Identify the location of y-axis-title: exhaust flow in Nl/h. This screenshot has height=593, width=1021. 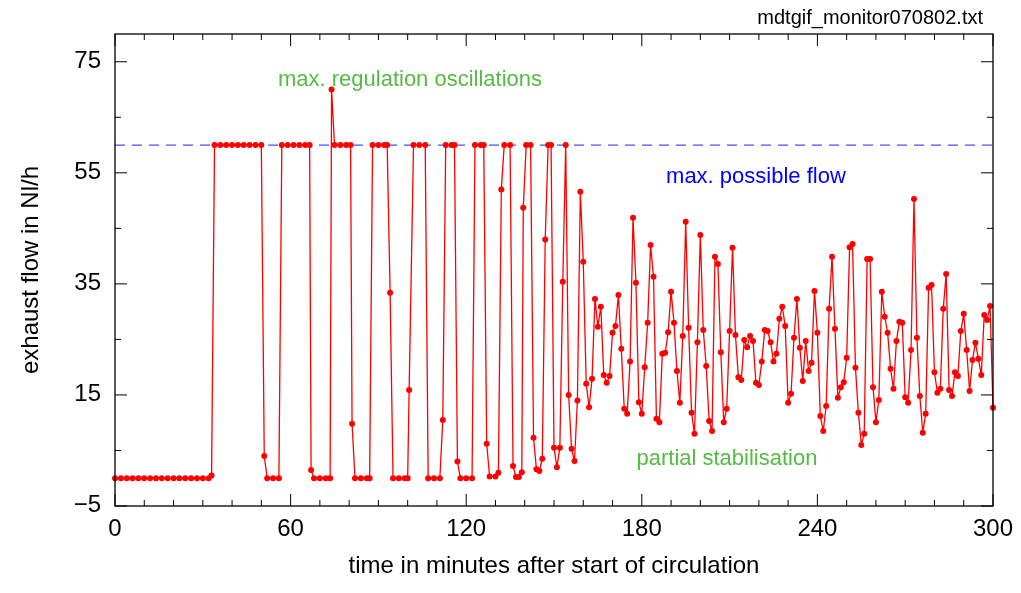
(29, 270).